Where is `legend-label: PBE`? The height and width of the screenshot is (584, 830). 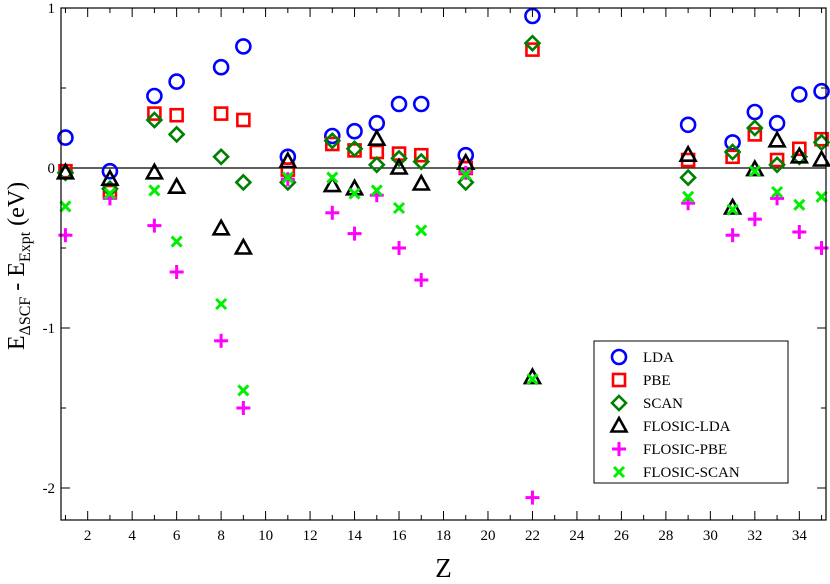 legend-label: PBE is located at coordinates (657, 381).